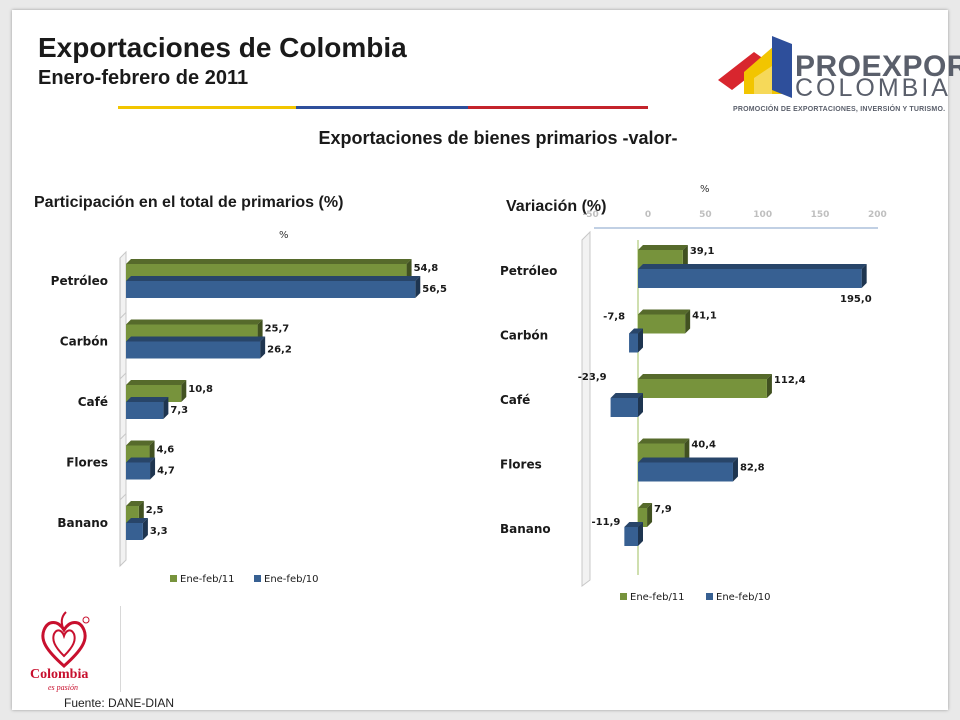  Describe the element at coordinates (704, 316) in the screenshot. I see `right-data-label-carbon-s0: 41,1` at that location.